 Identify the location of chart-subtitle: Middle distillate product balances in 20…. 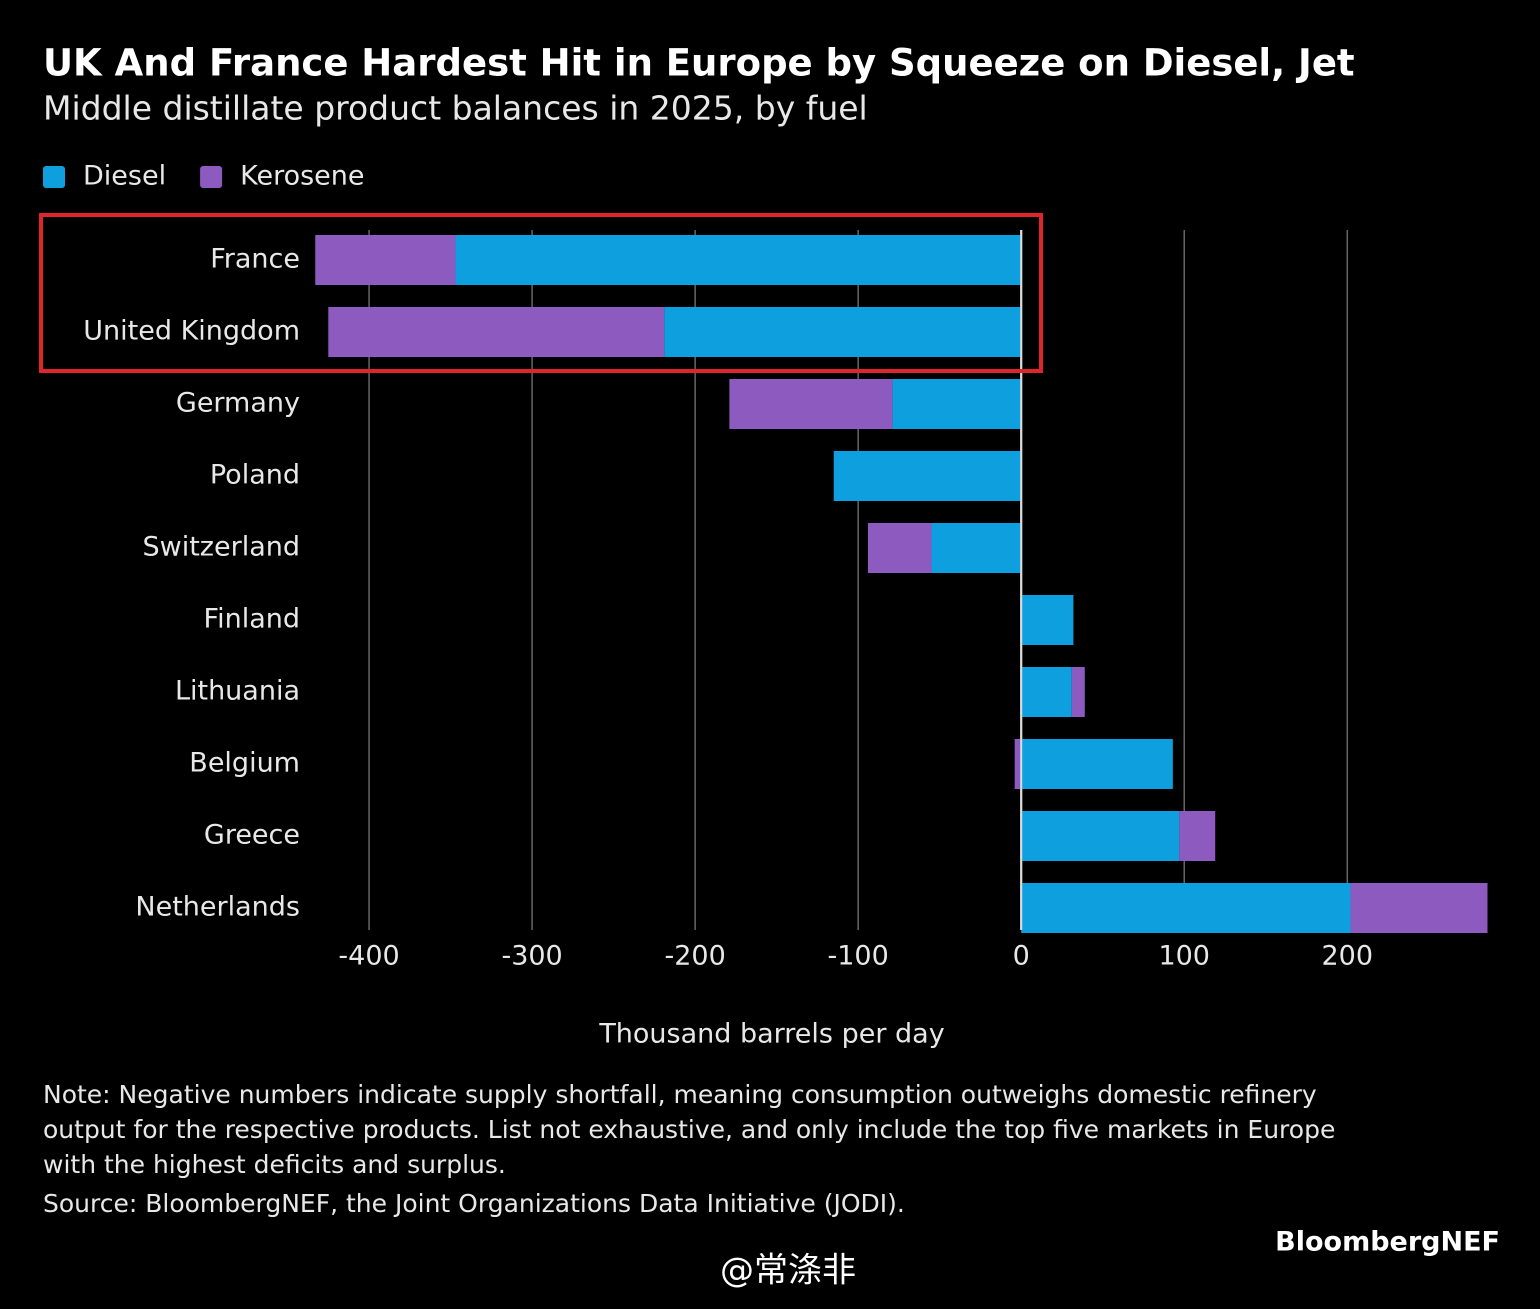
(455, 108).